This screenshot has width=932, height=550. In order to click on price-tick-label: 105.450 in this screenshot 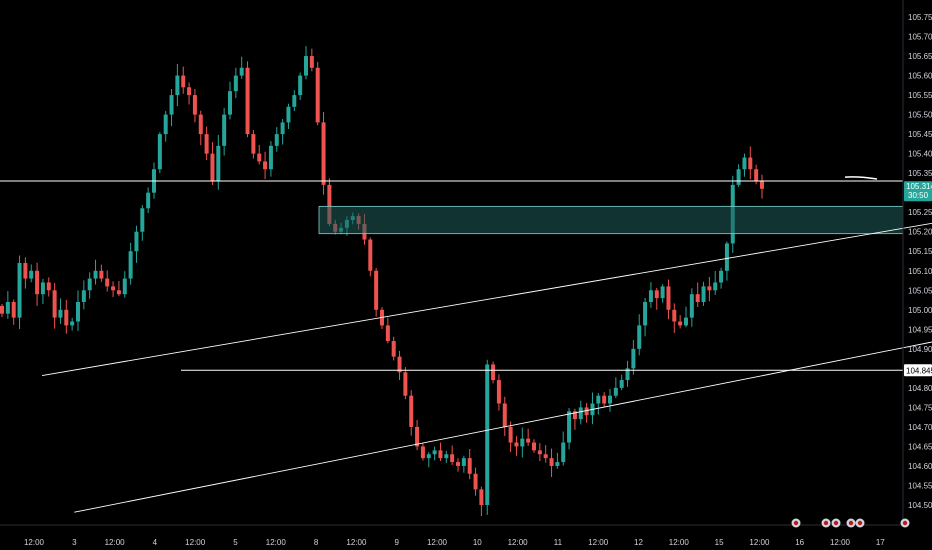, I will do `click(920, 134)`.